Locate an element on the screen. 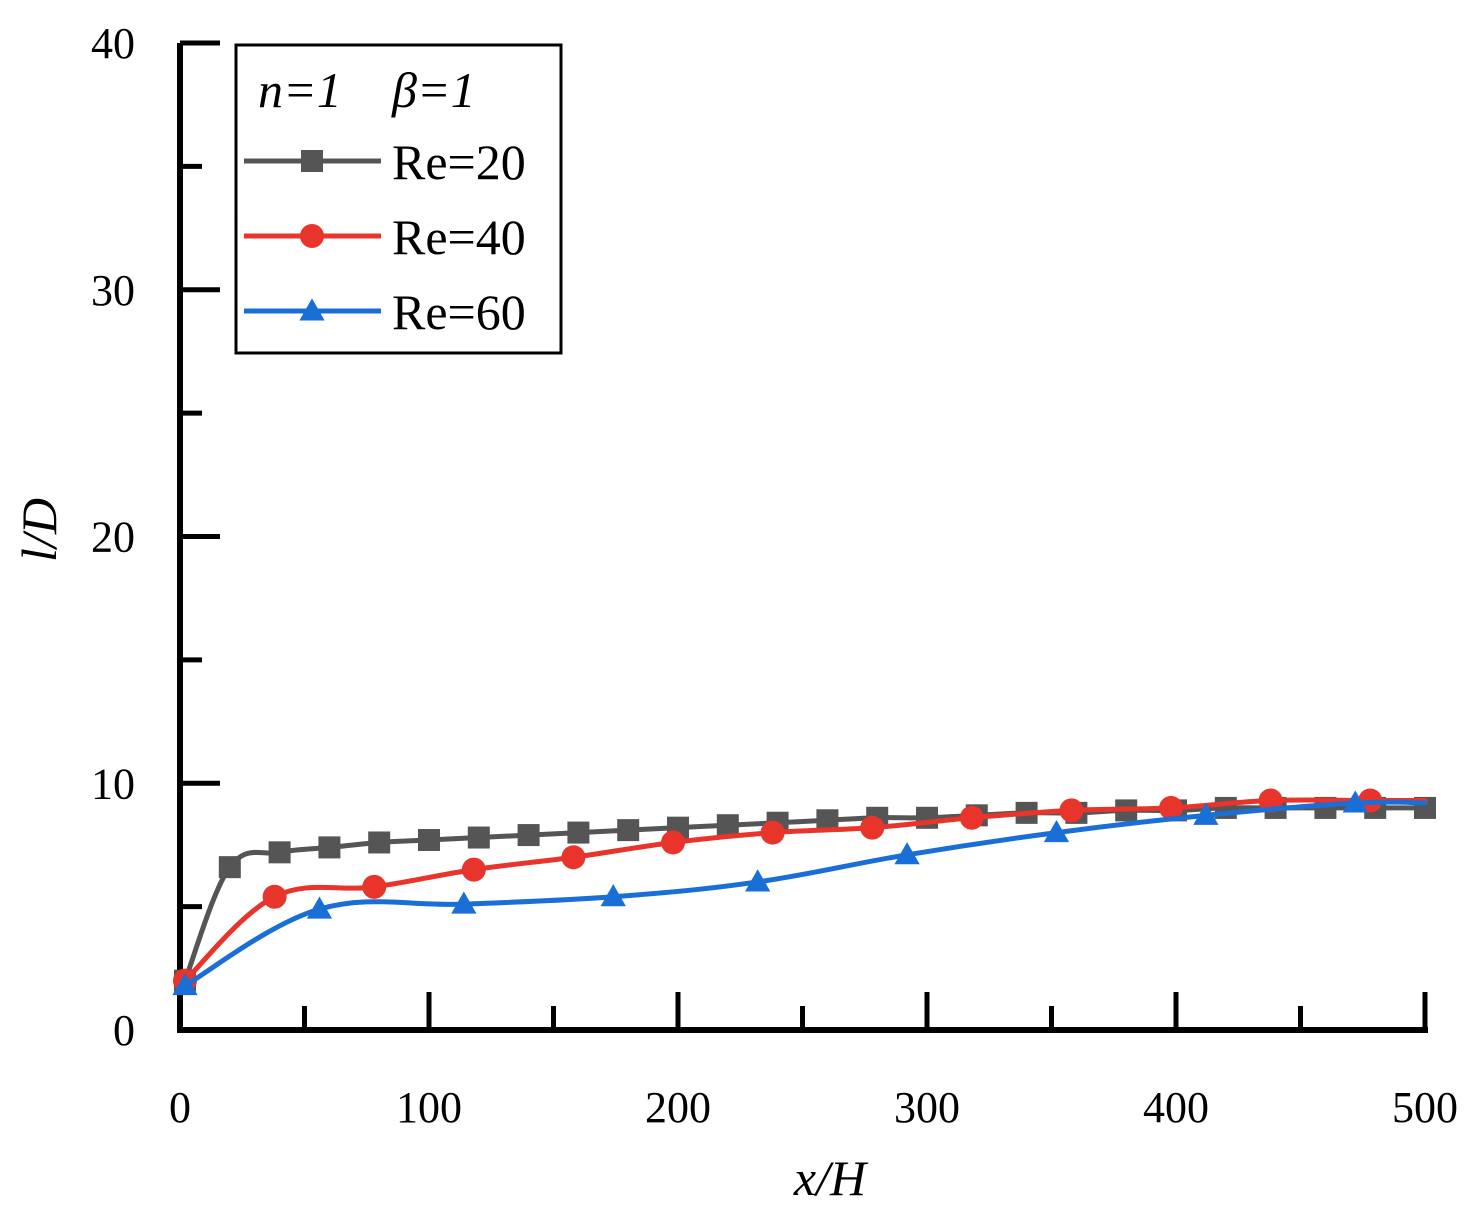 The height and width of the screenshot is (1212, 1484). x-tick-label: 100 is located at coordinates (429, 1107).